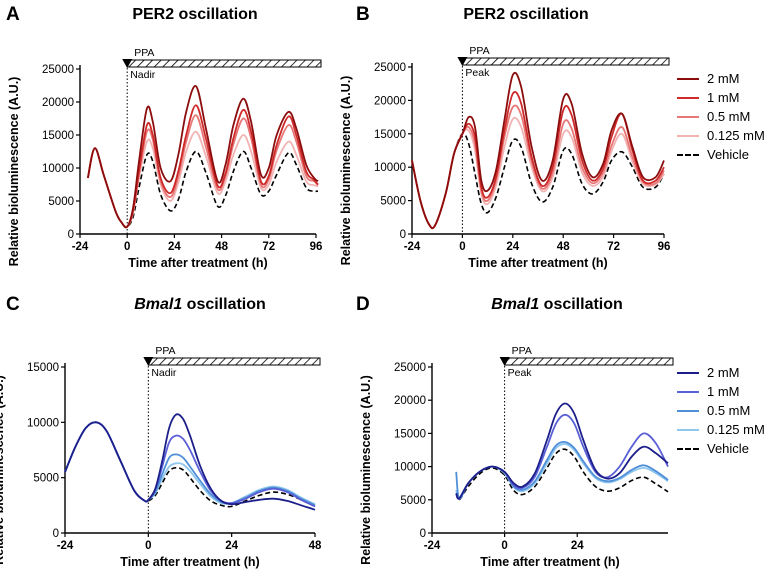 The width and height of the screenshot is (774, 573). Describe the element at coordinates (526, 14) in the screenshot. I see `title-text: PER2 oscillation` at that location.